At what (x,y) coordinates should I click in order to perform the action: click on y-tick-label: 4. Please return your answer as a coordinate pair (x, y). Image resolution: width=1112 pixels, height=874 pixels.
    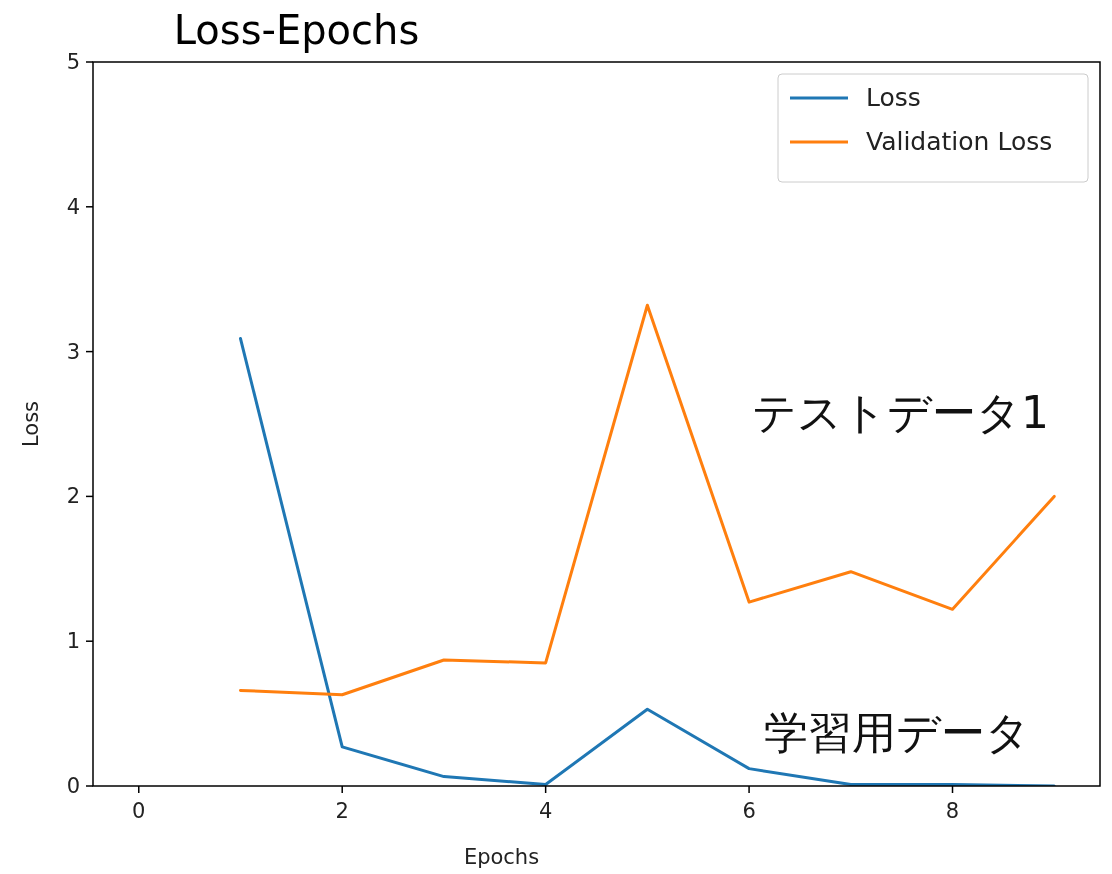
    Looking at the image, I should click on (73, 206).